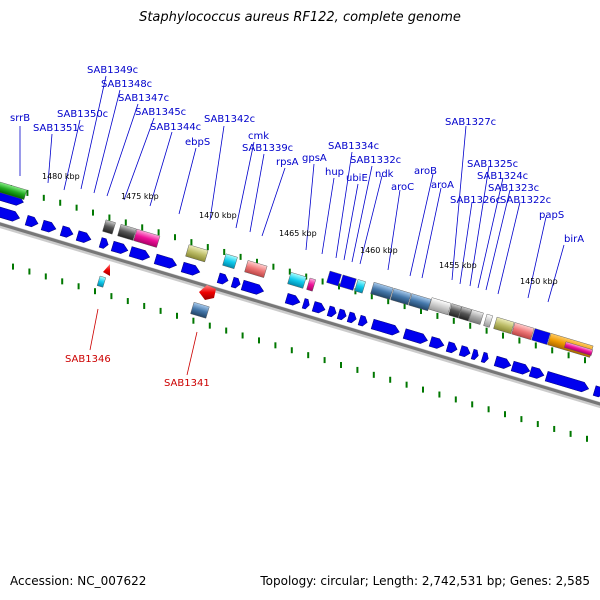 This screenshot has height=600, width=600. I want to click on gene-label: SAB1344c, so click(175, 127).